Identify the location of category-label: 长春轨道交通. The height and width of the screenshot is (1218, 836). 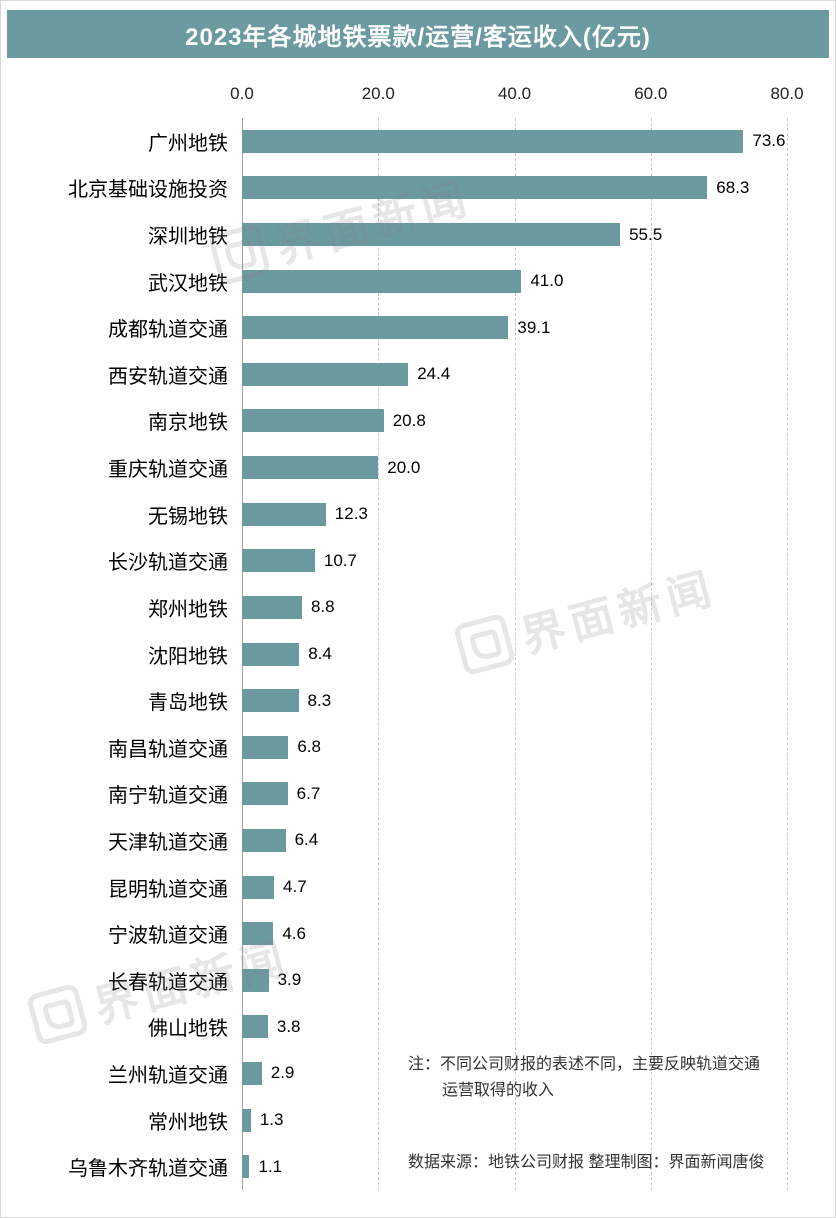
(168, 982).